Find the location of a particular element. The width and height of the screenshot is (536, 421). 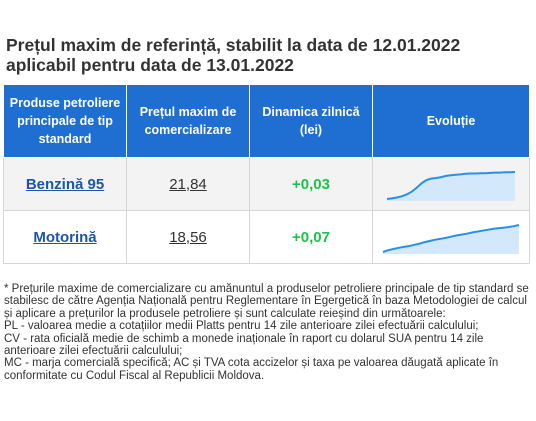

price-value-motorina: 18,56 is located at coordinates (188, 237).